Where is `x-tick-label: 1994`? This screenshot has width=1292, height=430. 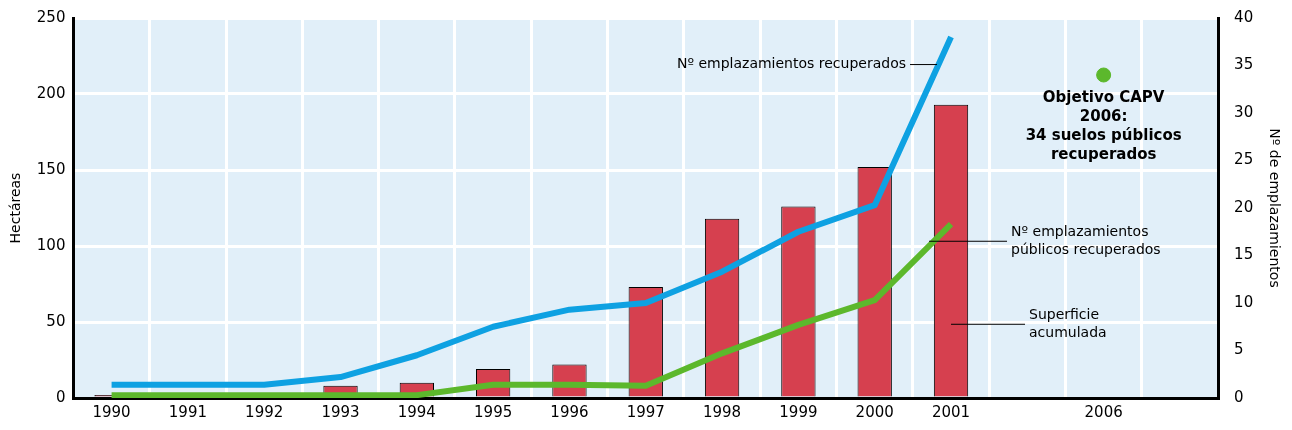
x-tick-label: 1994 is located at coordinates (416, 411).